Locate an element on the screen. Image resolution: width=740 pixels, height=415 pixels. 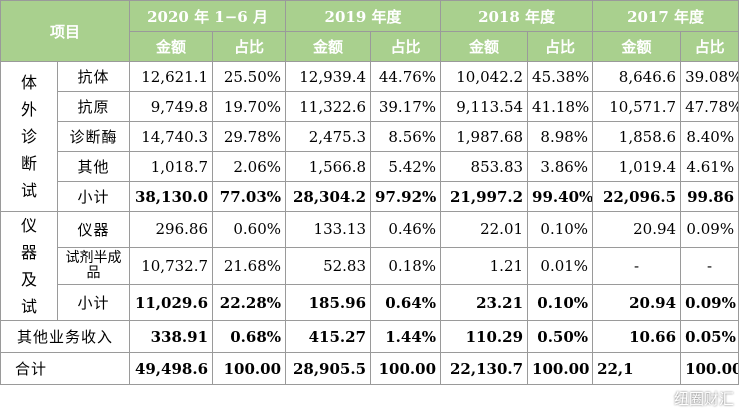
cell: 12,621.1 is located at coordinates (171, 76).